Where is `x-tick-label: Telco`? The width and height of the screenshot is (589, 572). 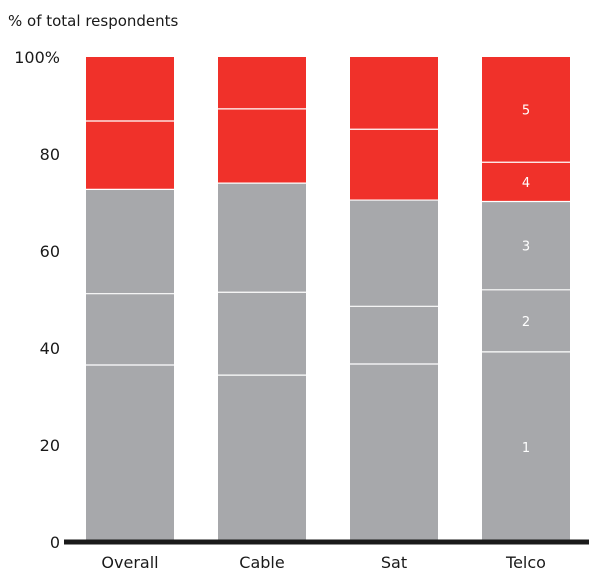 x-tick-label: Telco is located at coordinates (525, 562).